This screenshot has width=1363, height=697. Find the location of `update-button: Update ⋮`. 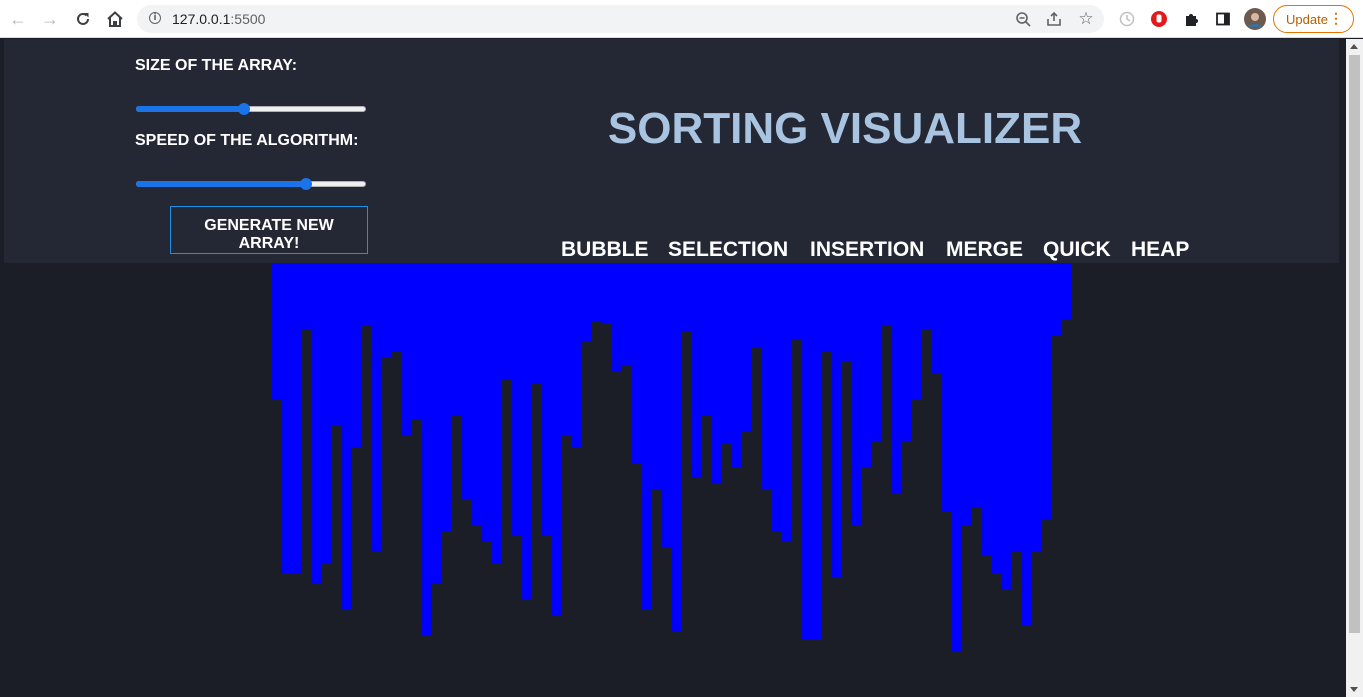

update-button: Update ⋮ is located at coordinates (1313, 19).